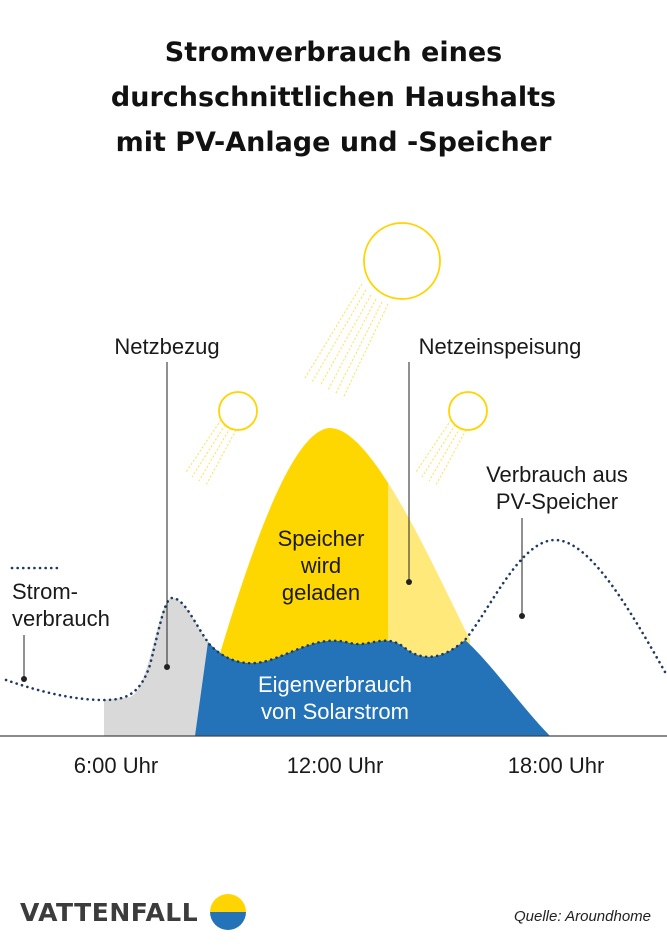 This screenshot has width=667, height=946. I want to click on x-tick-12: 12:00 Uhr, so click(335, 765).